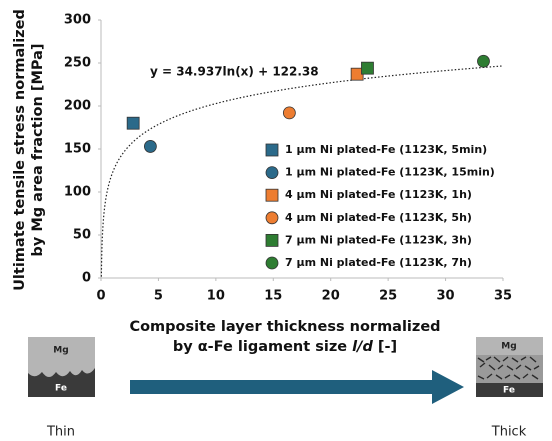  I want to click on y-tick-label: 0, so click(86, 278).